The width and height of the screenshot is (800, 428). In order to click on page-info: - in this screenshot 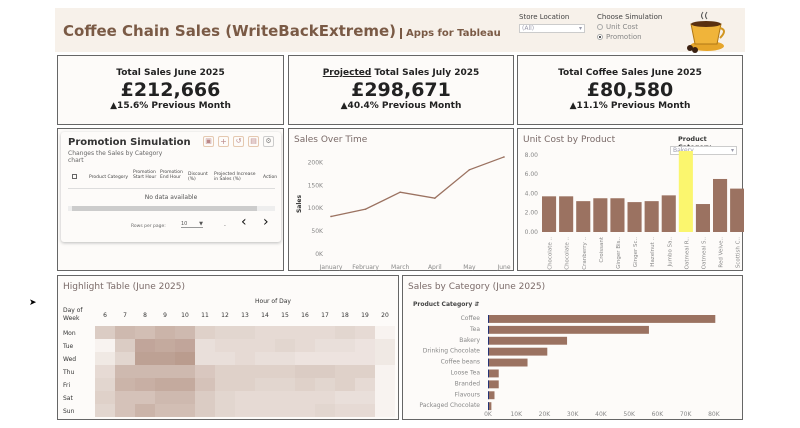, I will do `click(225, 226)`.